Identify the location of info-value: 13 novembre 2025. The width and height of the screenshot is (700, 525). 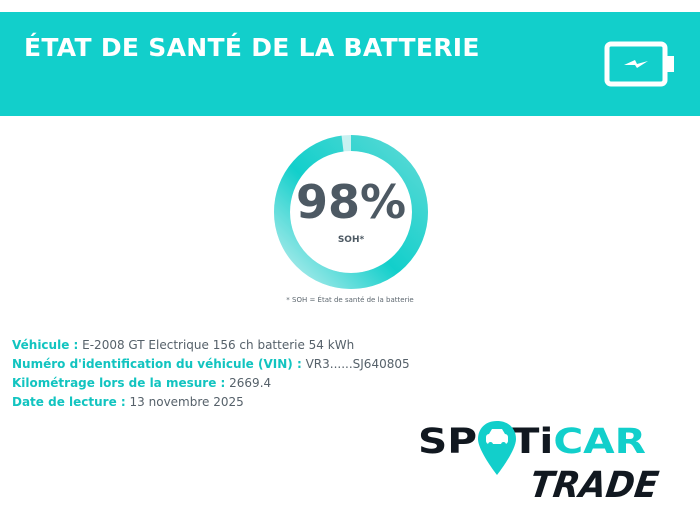
(186, 402).